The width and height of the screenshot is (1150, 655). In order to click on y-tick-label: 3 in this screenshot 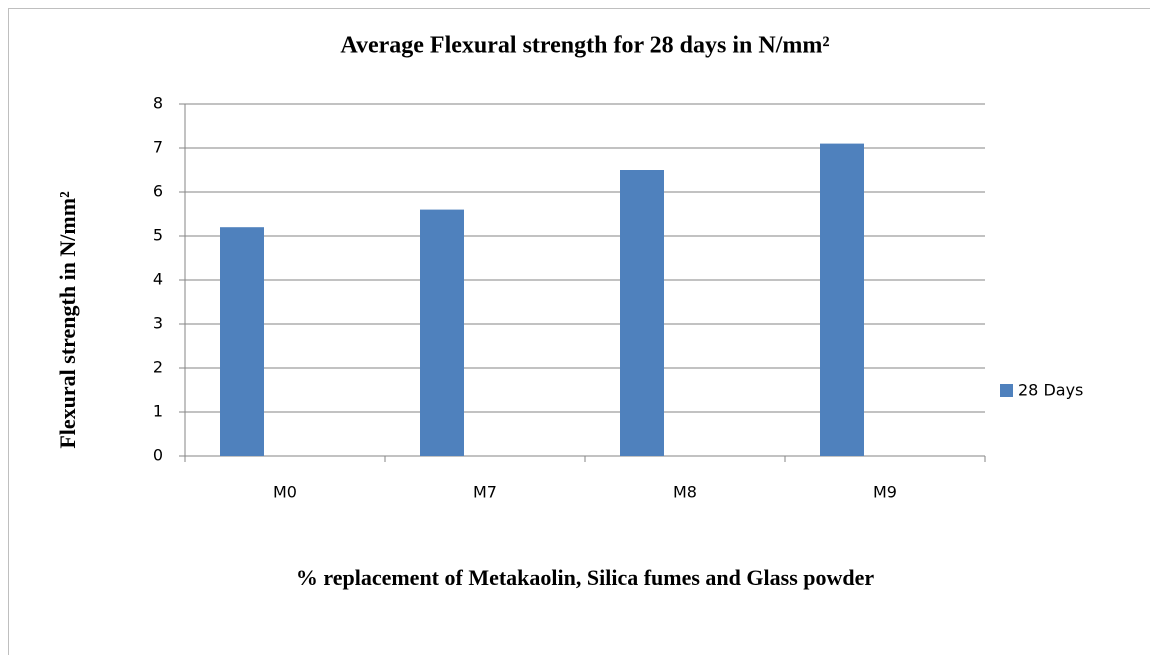, I will do `click(158, 323)`.